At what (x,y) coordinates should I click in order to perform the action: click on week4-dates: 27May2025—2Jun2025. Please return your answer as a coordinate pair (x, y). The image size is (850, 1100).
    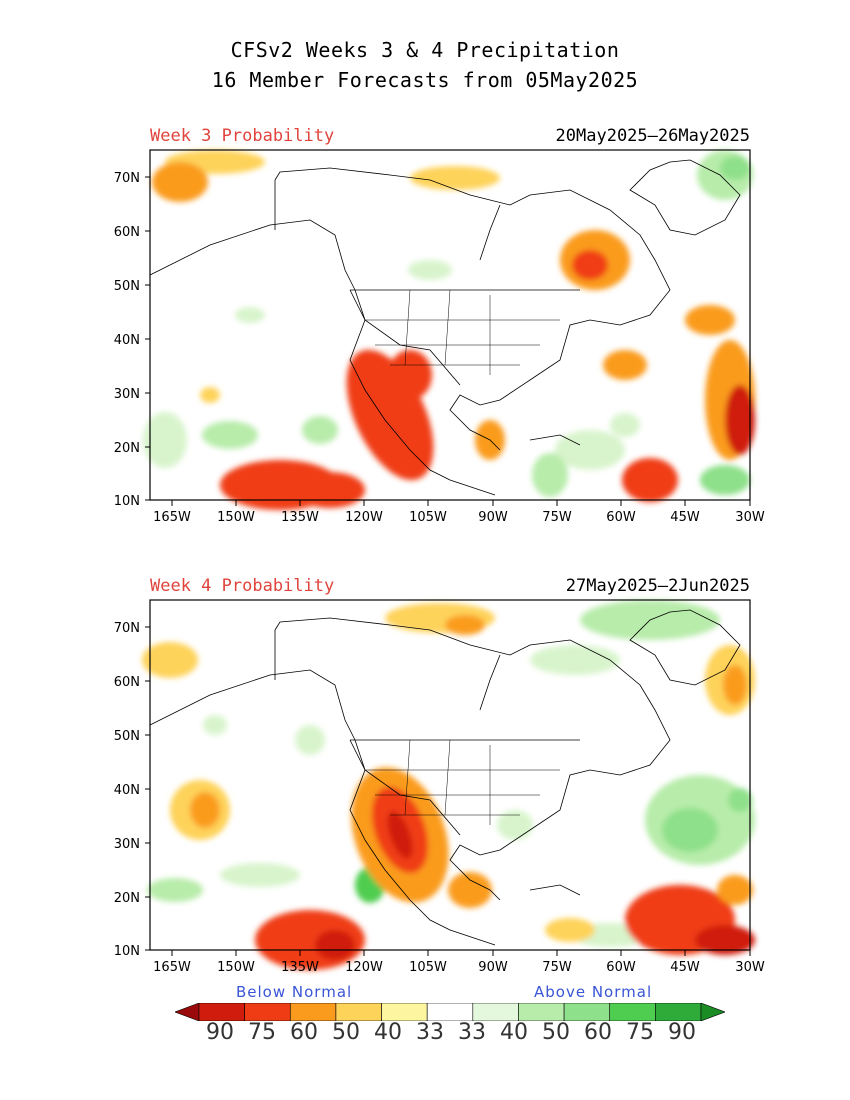
    Looking at the image, I should click on (657, 586).